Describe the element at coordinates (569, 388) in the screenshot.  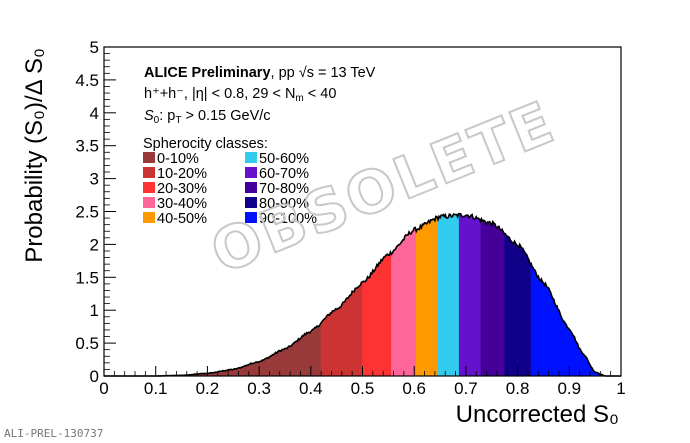
I see `x-tick-label: 0.9` at that location.